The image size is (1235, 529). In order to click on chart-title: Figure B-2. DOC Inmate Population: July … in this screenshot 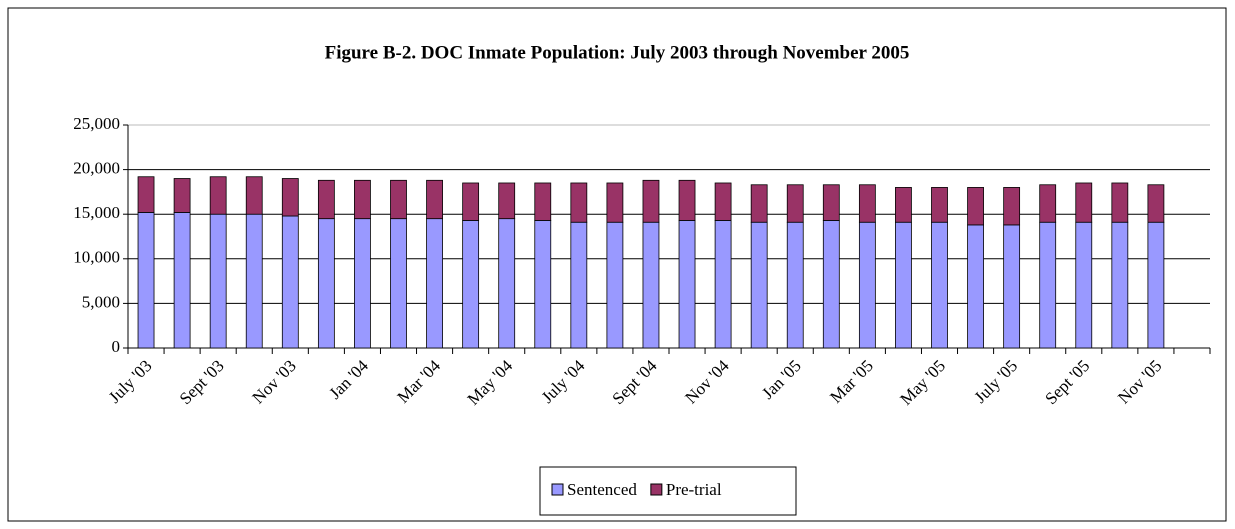, I will do `click(617, 52)`.